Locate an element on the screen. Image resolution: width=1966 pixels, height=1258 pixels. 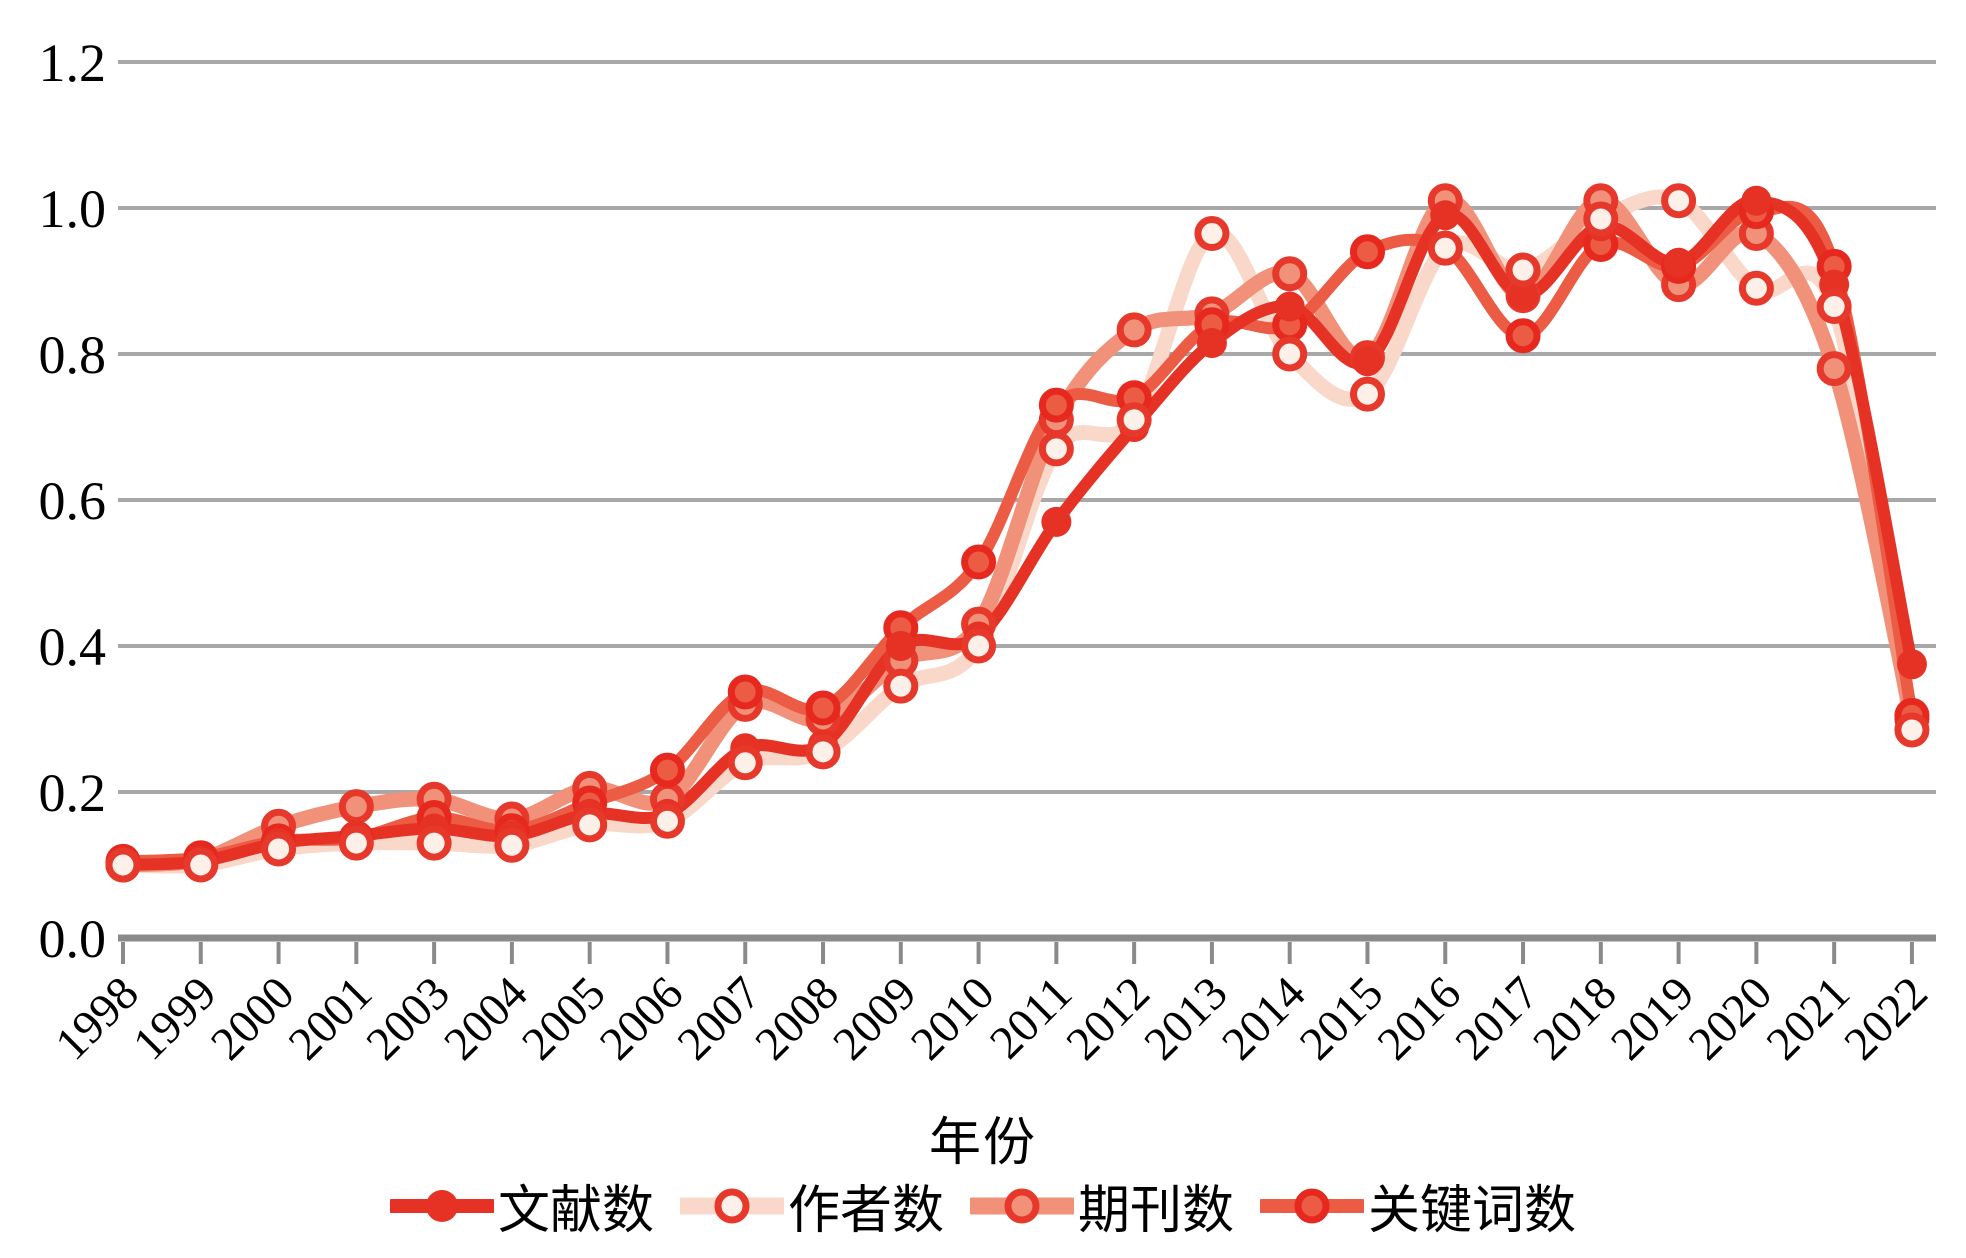
legend-marker-keyword-count is located at coordinates (1312, 1205).